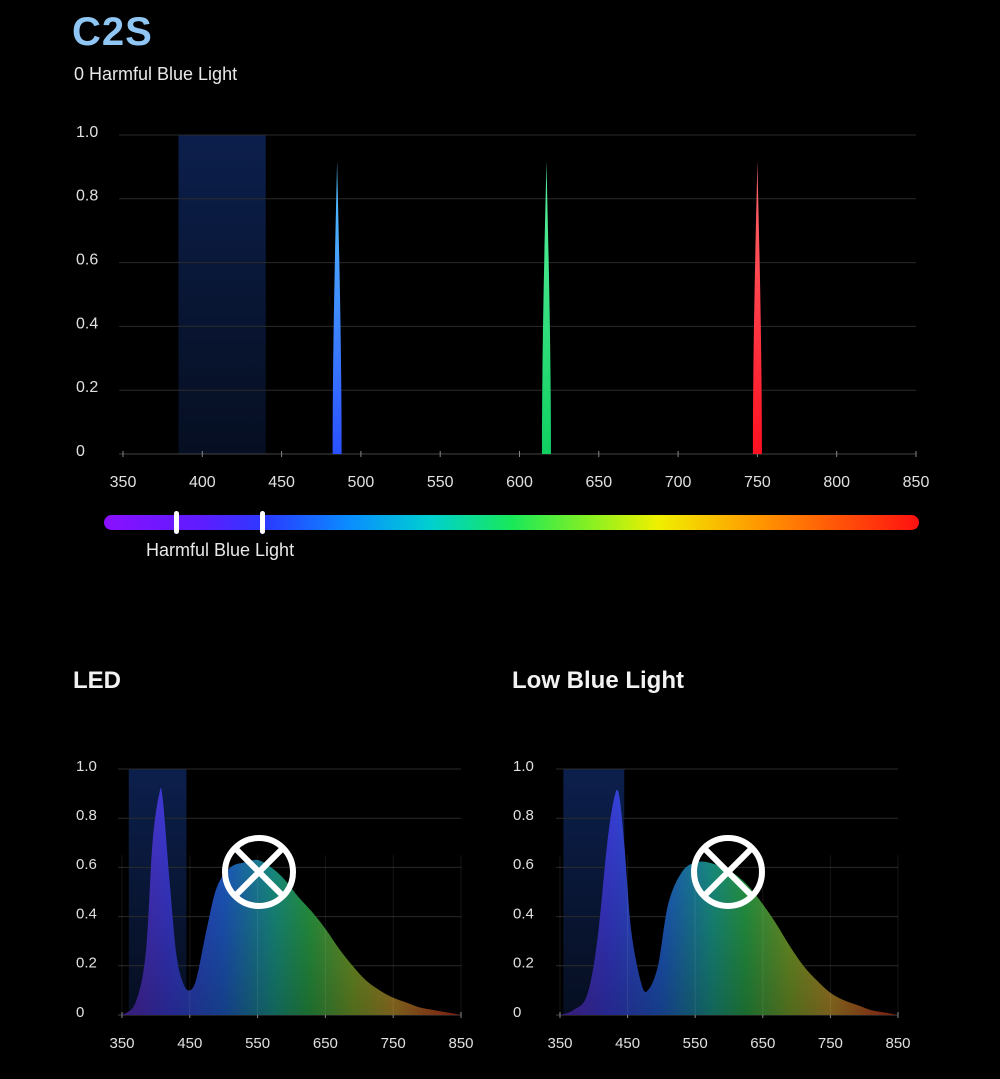 Image resolution: width=1000 pixels, height=1079 pixels. Describe the element at coordinates (156, 74) in the screenshot. I see `page-subtitle: 0 Harmful Blue Light` at that location.